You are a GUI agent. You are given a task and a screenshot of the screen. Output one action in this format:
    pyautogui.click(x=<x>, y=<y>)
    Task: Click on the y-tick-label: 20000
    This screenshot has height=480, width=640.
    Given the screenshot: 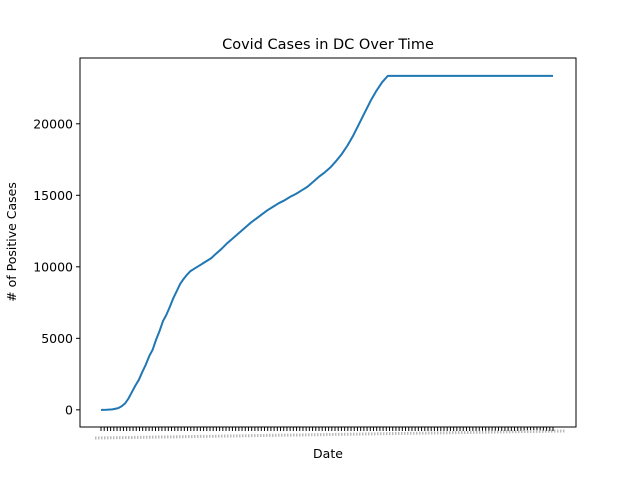 What is the action you would take?
    pyautogui.click(x=53, y=123)
    